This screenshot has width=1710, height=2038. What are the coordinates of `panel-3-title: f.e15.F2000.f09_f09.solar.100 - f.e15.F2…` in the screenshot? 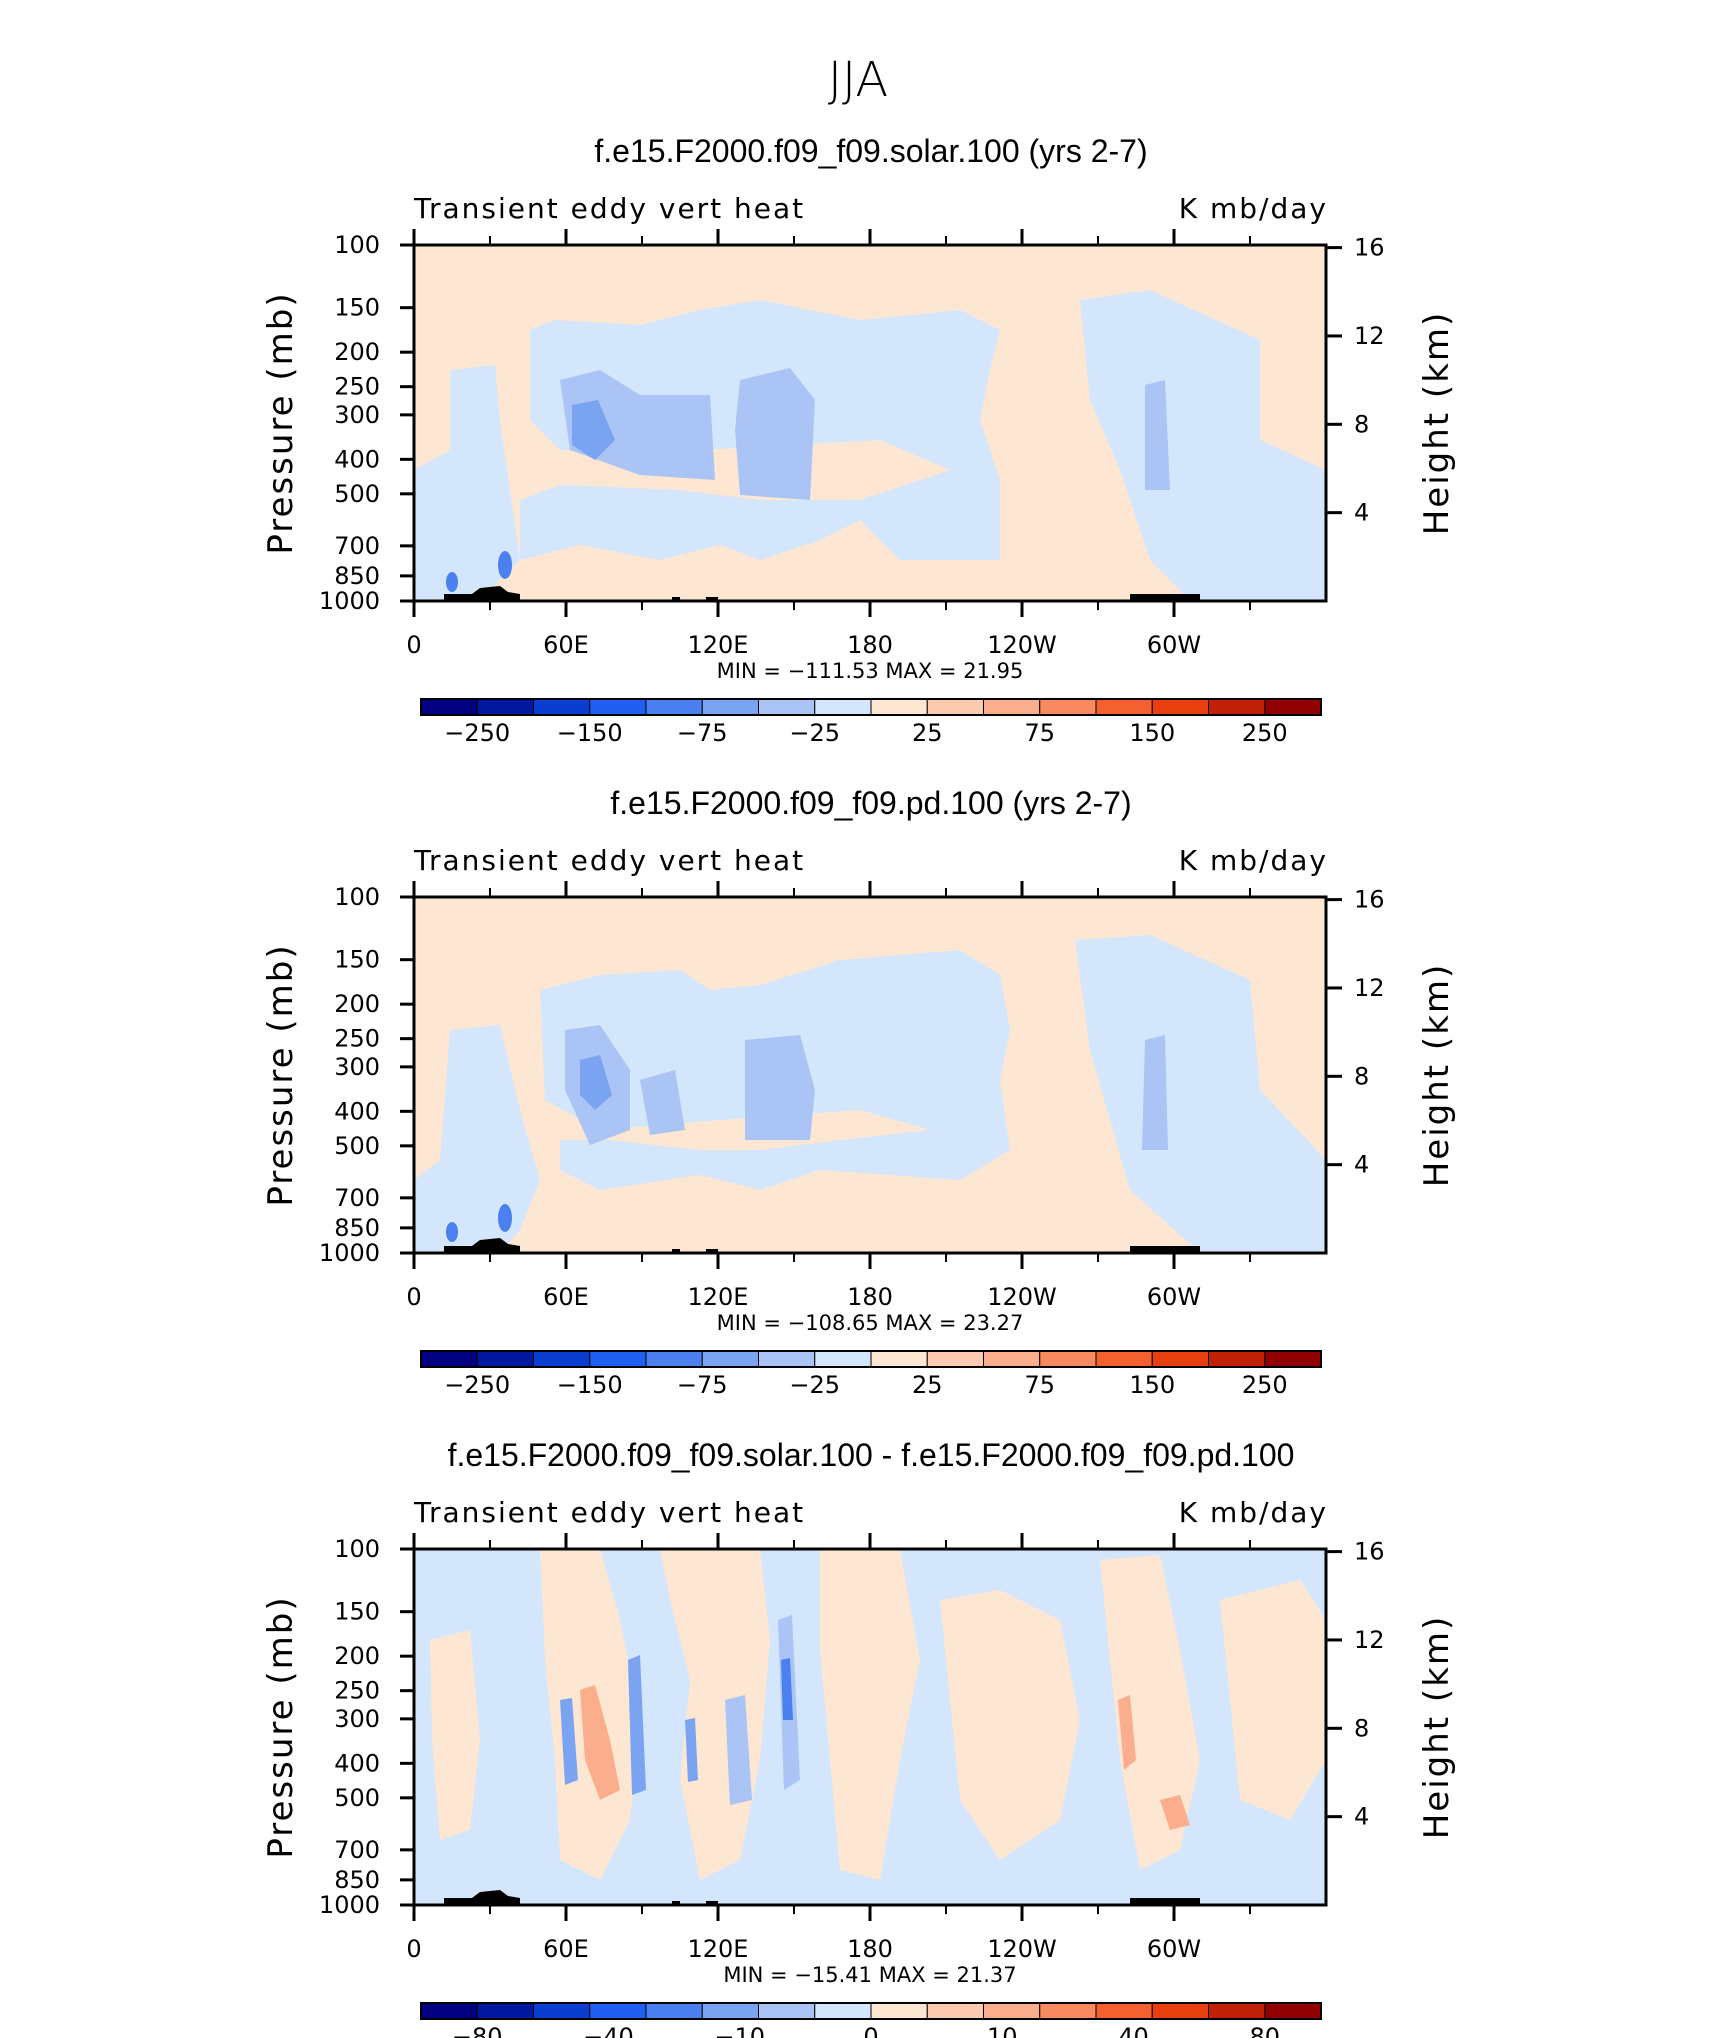 It's located at (871, 1455).